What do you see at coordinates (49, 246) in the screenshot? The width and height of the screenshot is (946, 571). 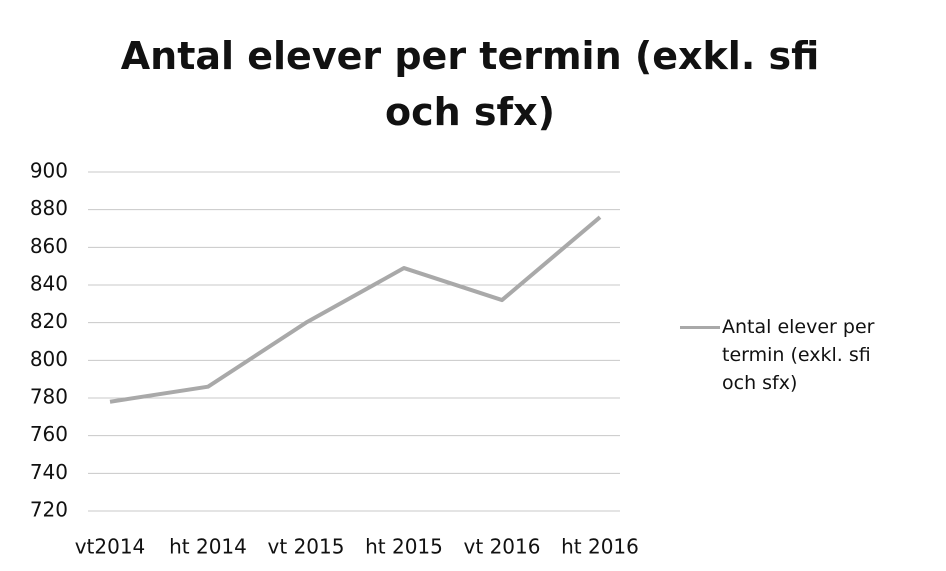 I see `y-tick-label: 860` at bounding box center [49, 246].